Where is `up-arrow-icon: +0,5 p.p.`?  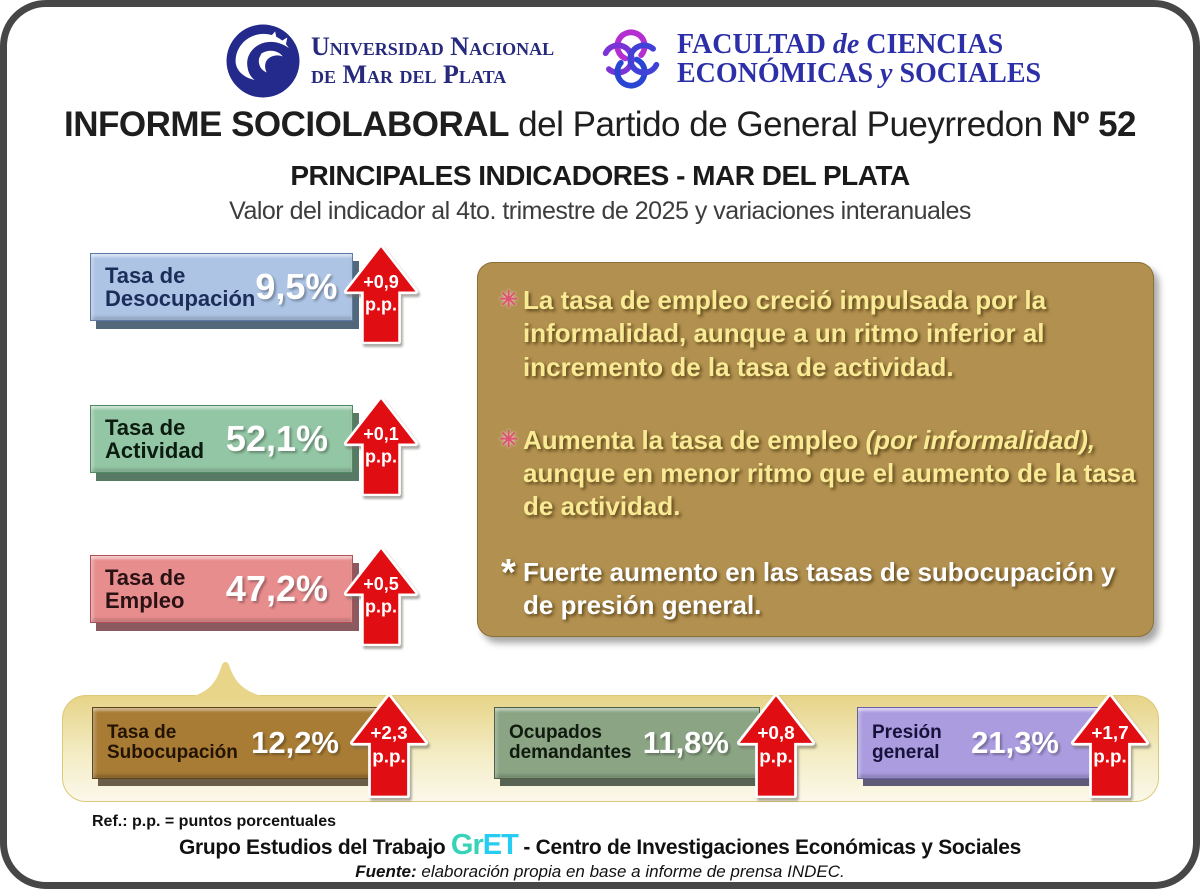 up-arrow-icon: +0,5 p.p. is located at coordinates (381, 596).